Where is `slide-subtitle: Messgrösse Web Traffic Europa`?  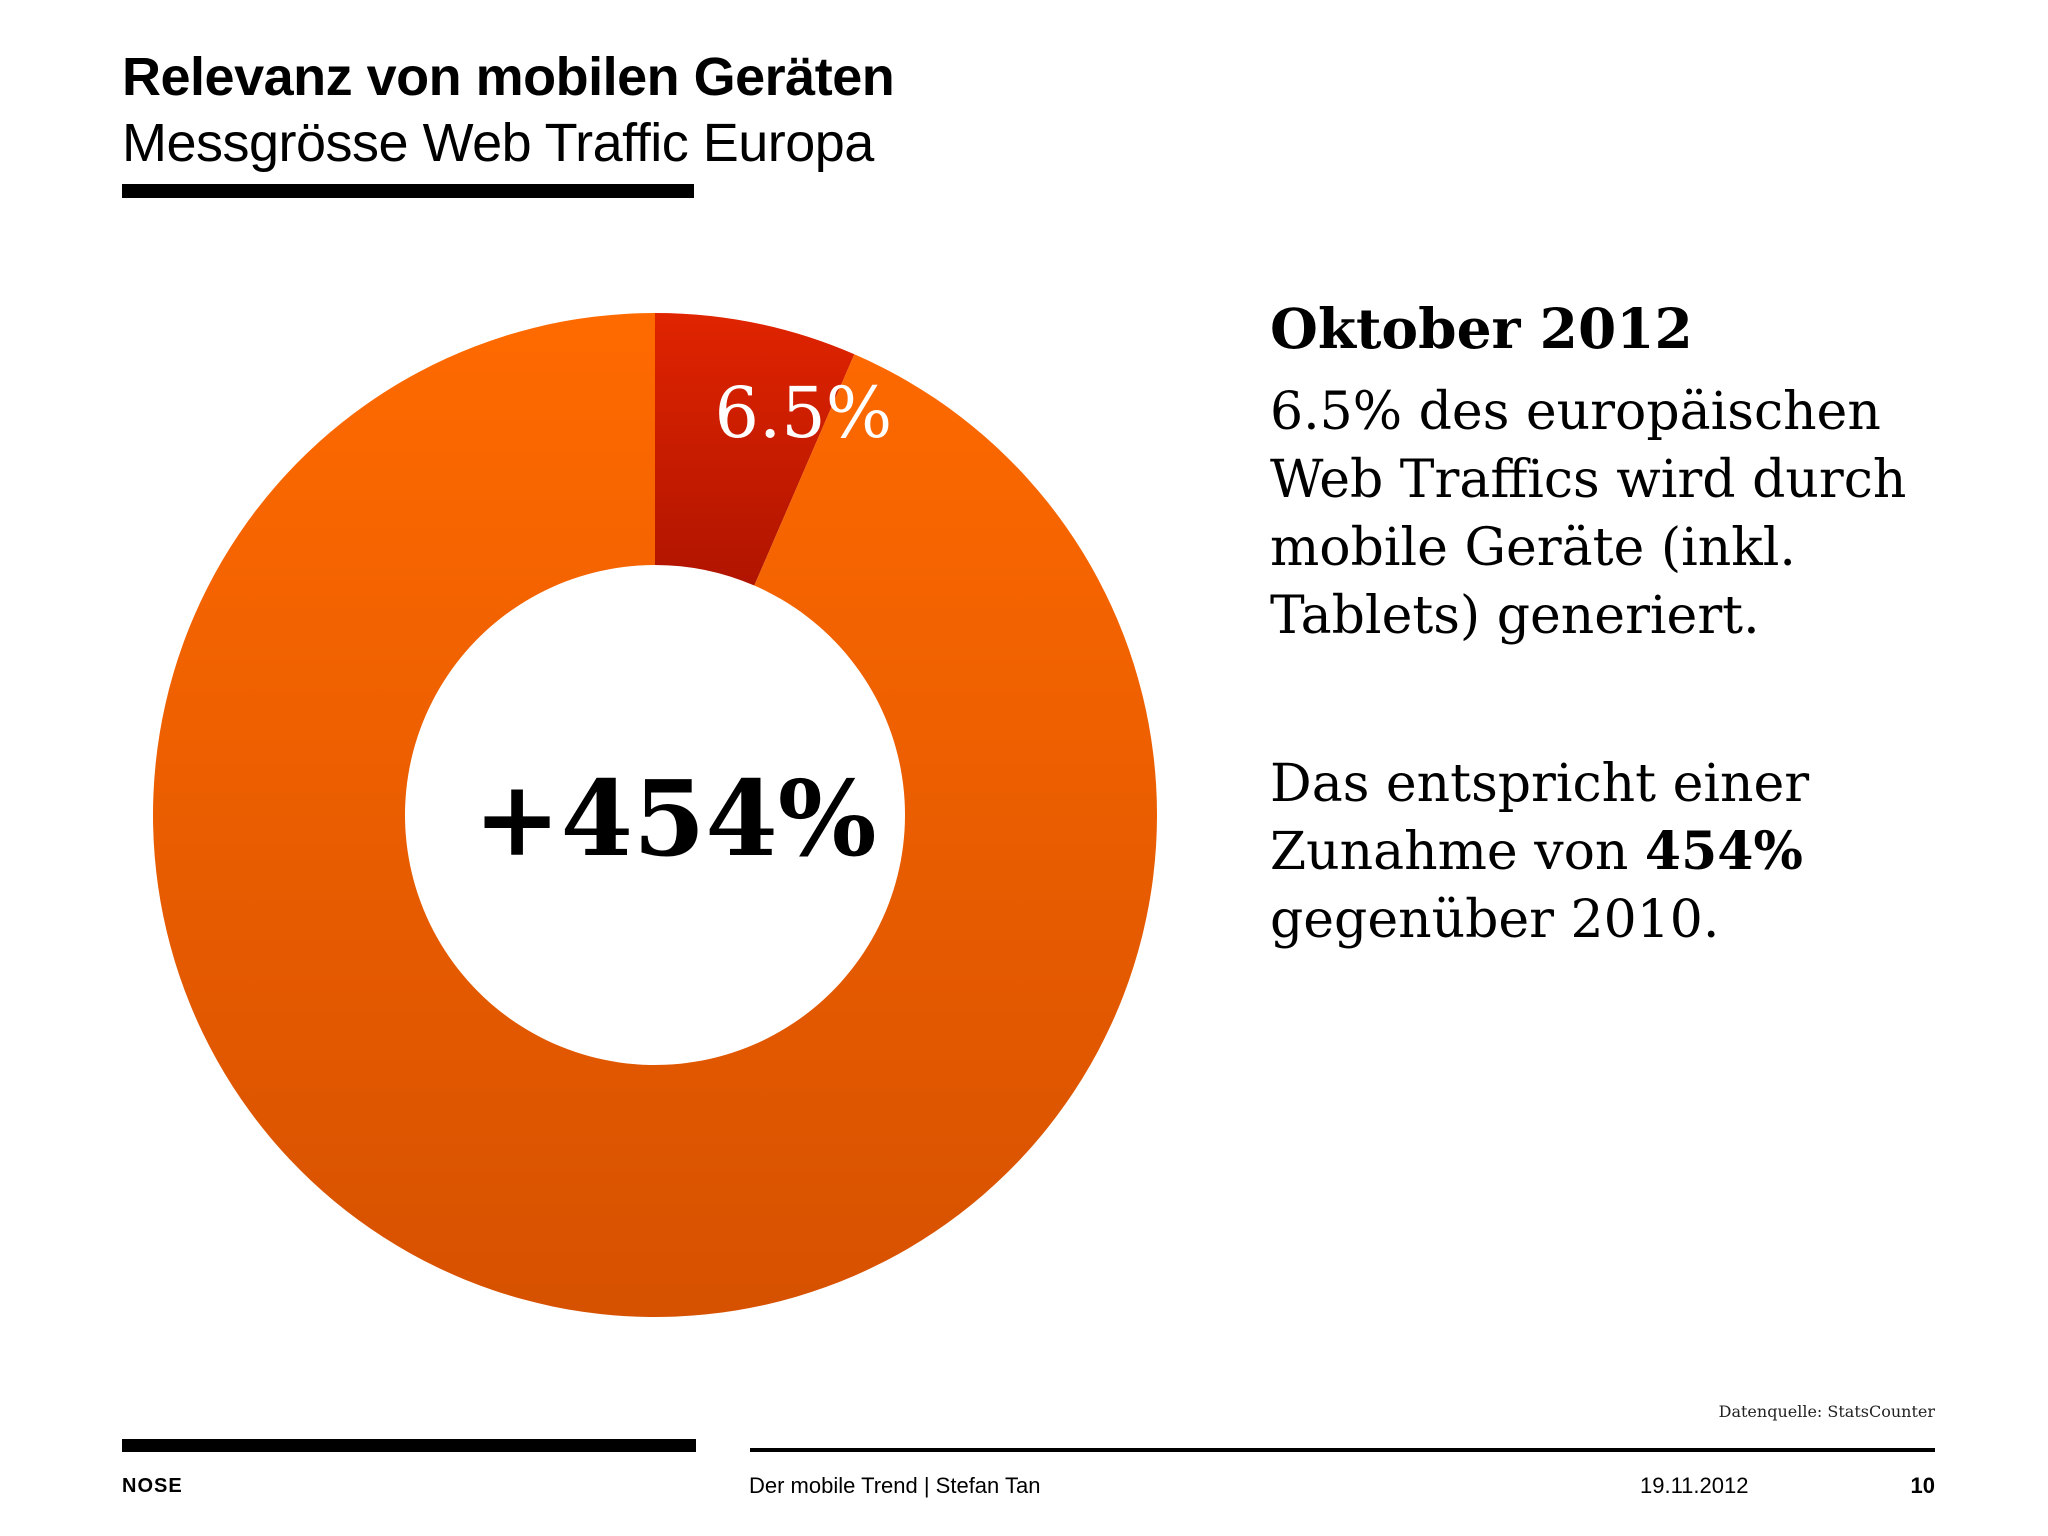
slide-subtitle: Messgrösse Web Traffic Europa is located at coordinates (498, 143).